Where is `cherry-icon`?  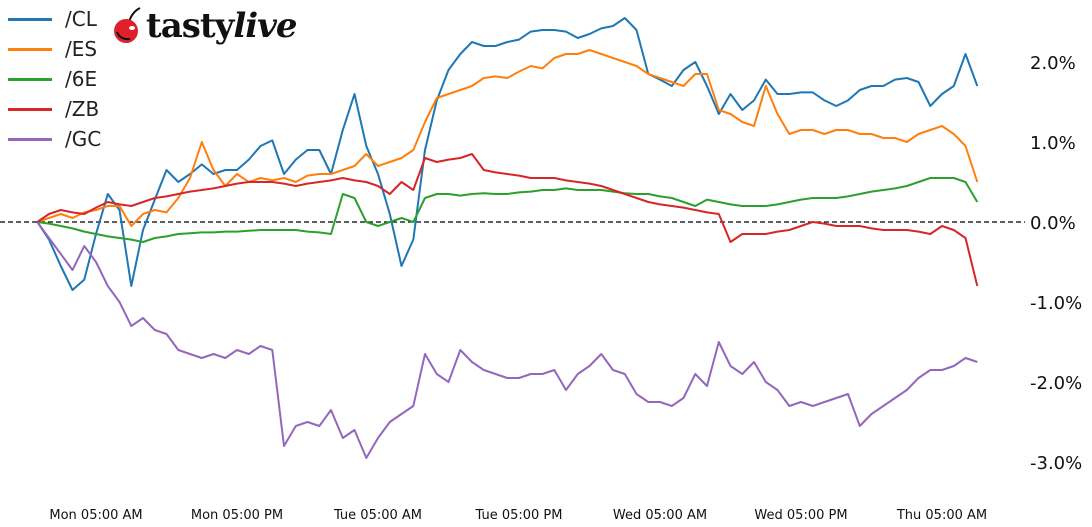 cherry-icon is located at coordinates (127, 25).